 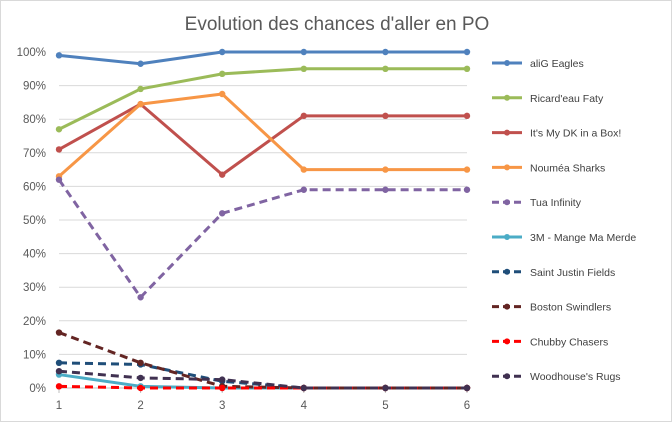 I want to click on legend-item: Ricard'eau Faty, so click(x=548, y=99).